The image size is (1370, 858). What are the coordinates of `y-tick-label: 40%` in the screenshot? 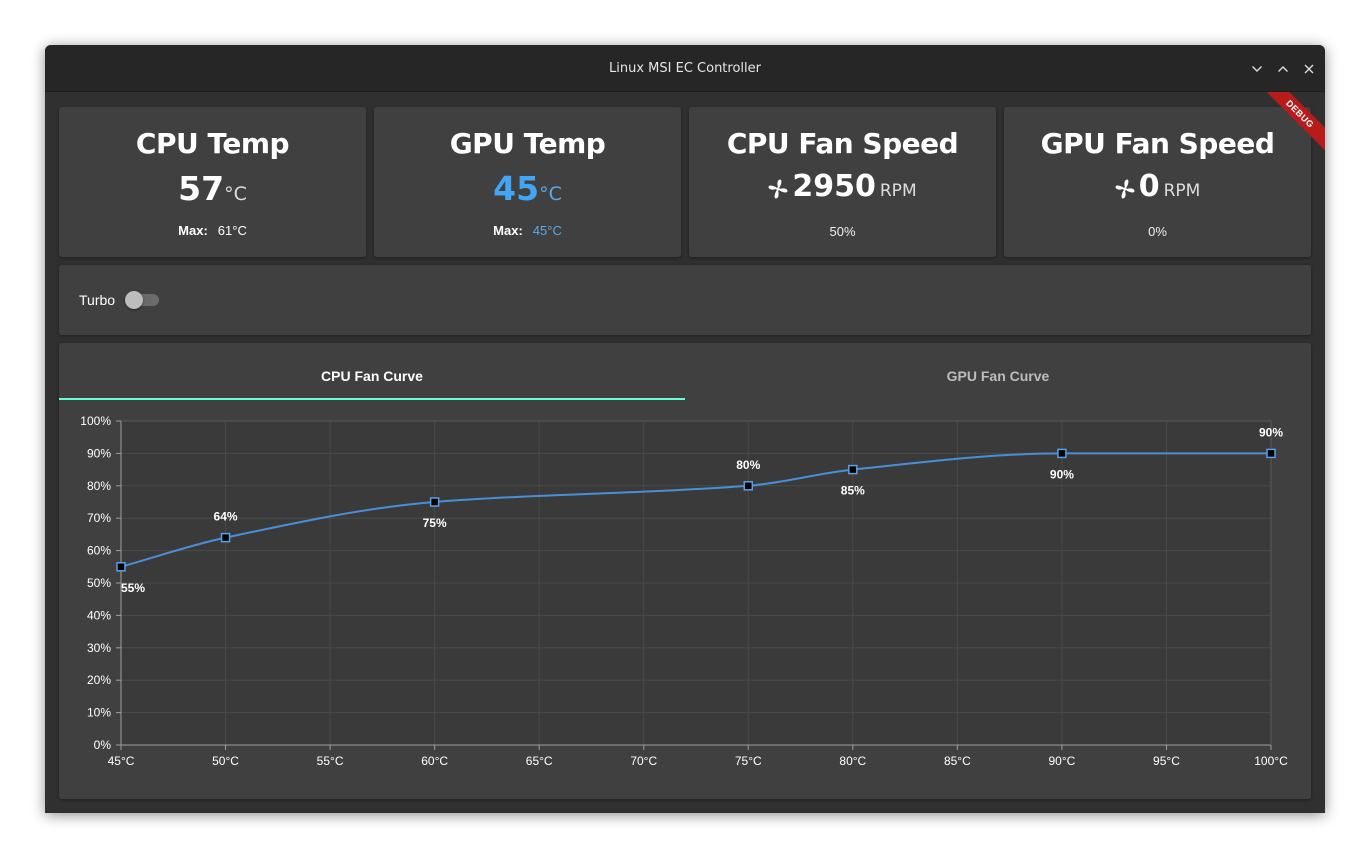 It's located at (99, 615).